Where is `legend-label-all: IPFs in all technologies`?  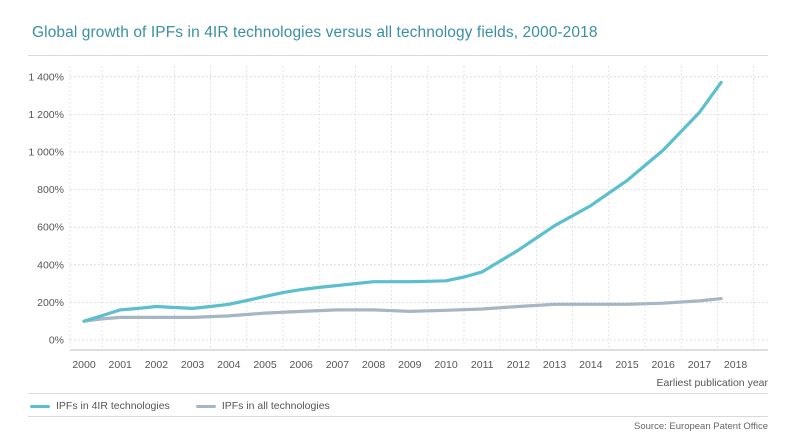
legend-label-all: IPFs in all technologies is located at coordinates (275, 406).